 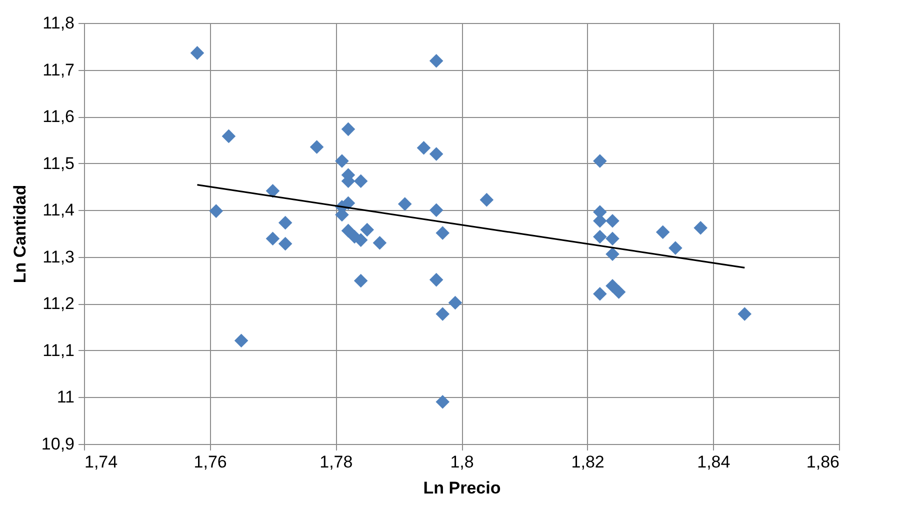 What do you see at coordinates (65, 397) in the screenshot?
I see `y-tick-label: 11` at bounding box center [65, 397].